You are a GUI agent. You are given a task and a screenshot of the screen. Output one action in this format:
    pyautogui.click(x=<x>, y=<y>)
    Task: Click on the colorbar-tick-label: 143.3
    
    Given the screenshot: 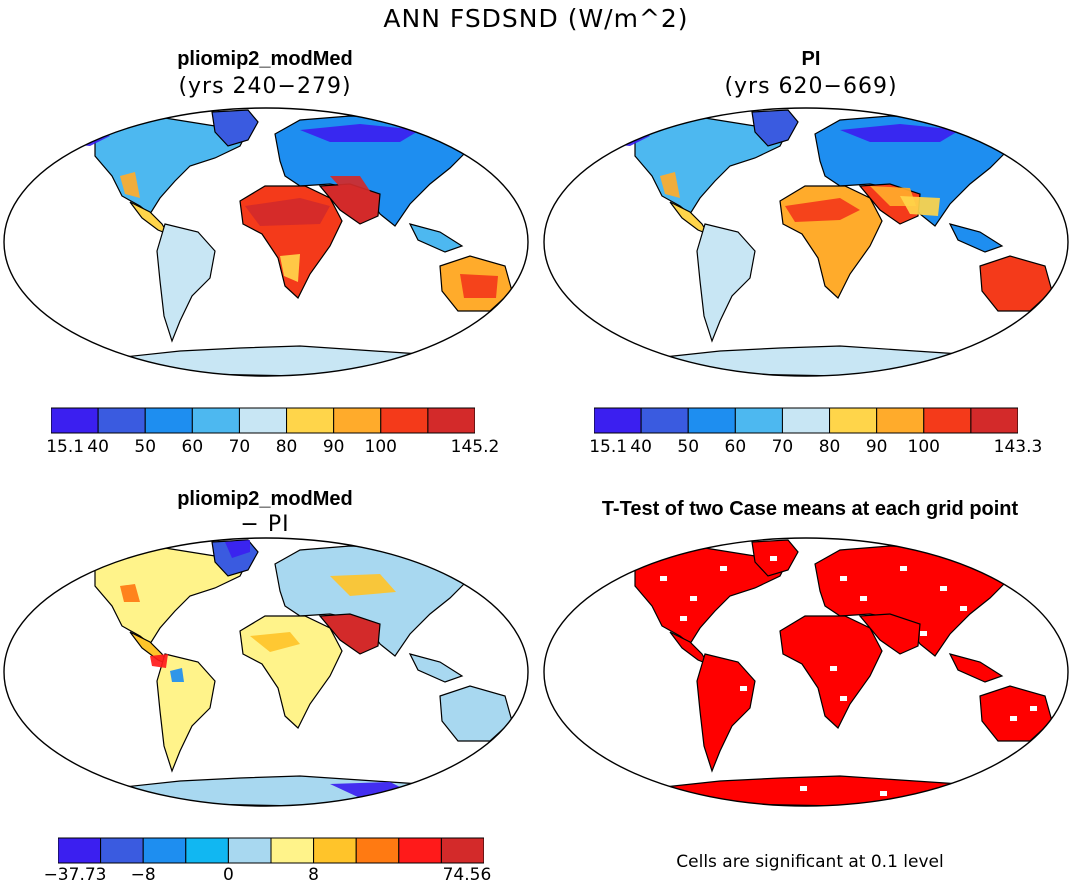 What is the action you would take?
    pyautogui.click(x=1018, y=447)
    